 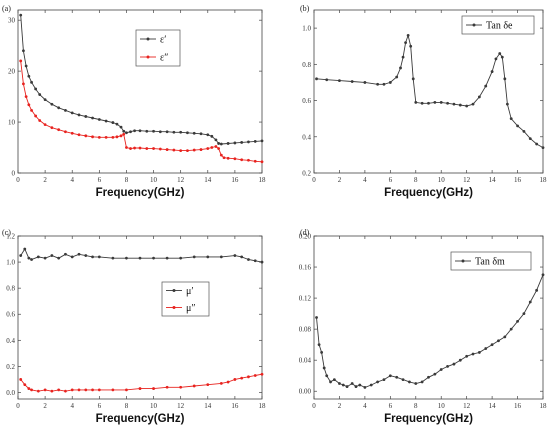 I want to click on x-axis-label: Frequency(GHz), so click(x=140, y=419).